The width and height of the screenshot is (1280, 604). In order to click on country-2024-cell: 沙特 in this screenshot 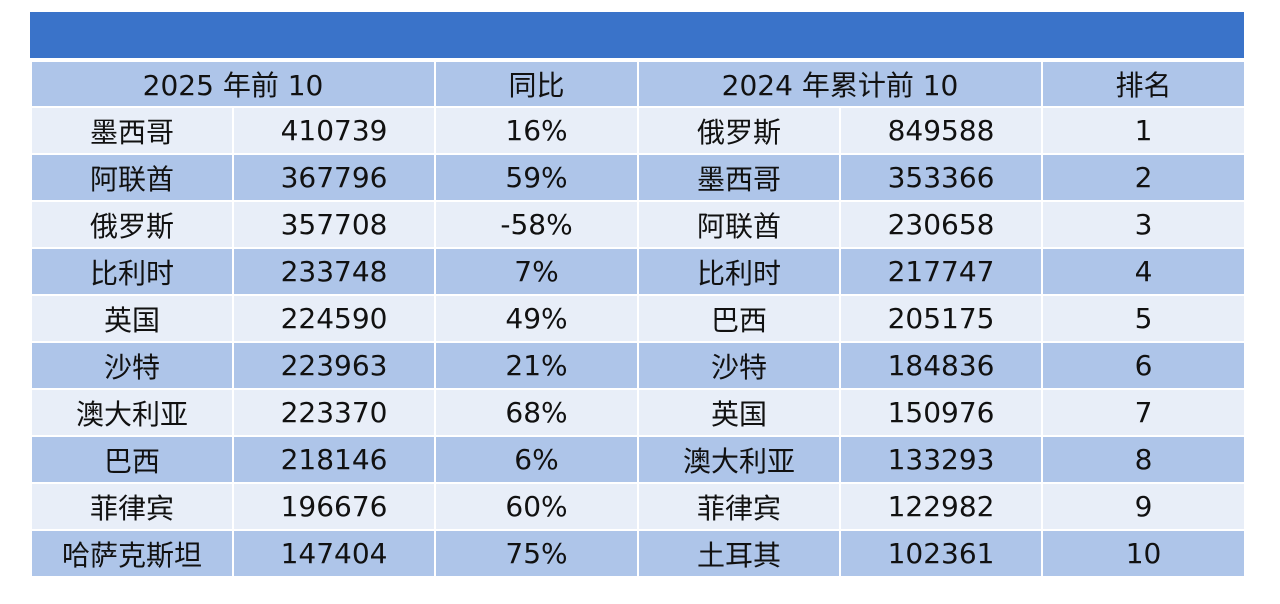, I will do `click(739, 365)`.